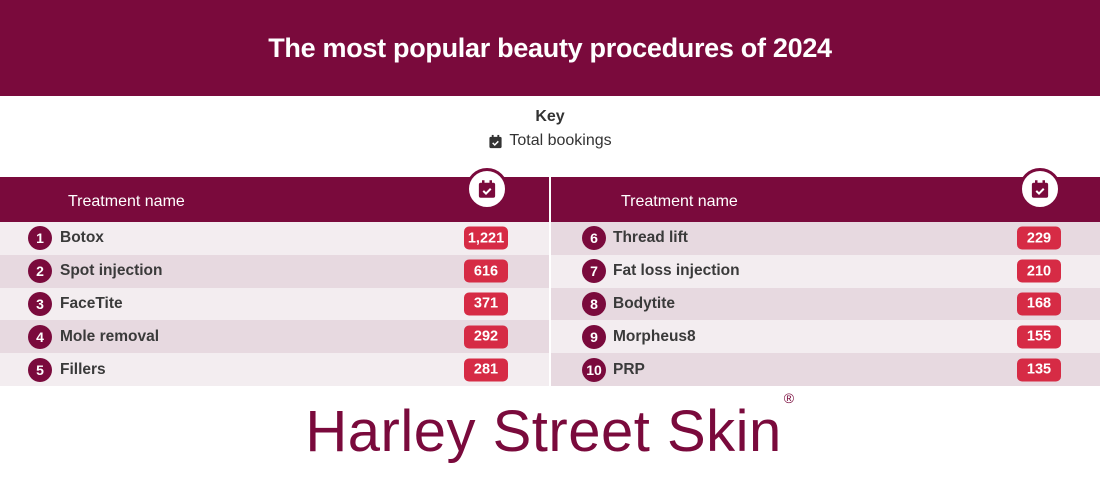 This screenshot has height=480, width=1100. I want to click on bookings-value: 281, so click(486, 370).